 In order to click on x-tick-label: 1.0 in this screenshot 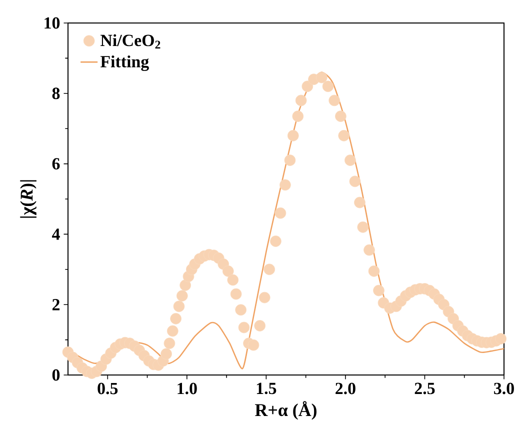, I will do `click(187, 388)`.